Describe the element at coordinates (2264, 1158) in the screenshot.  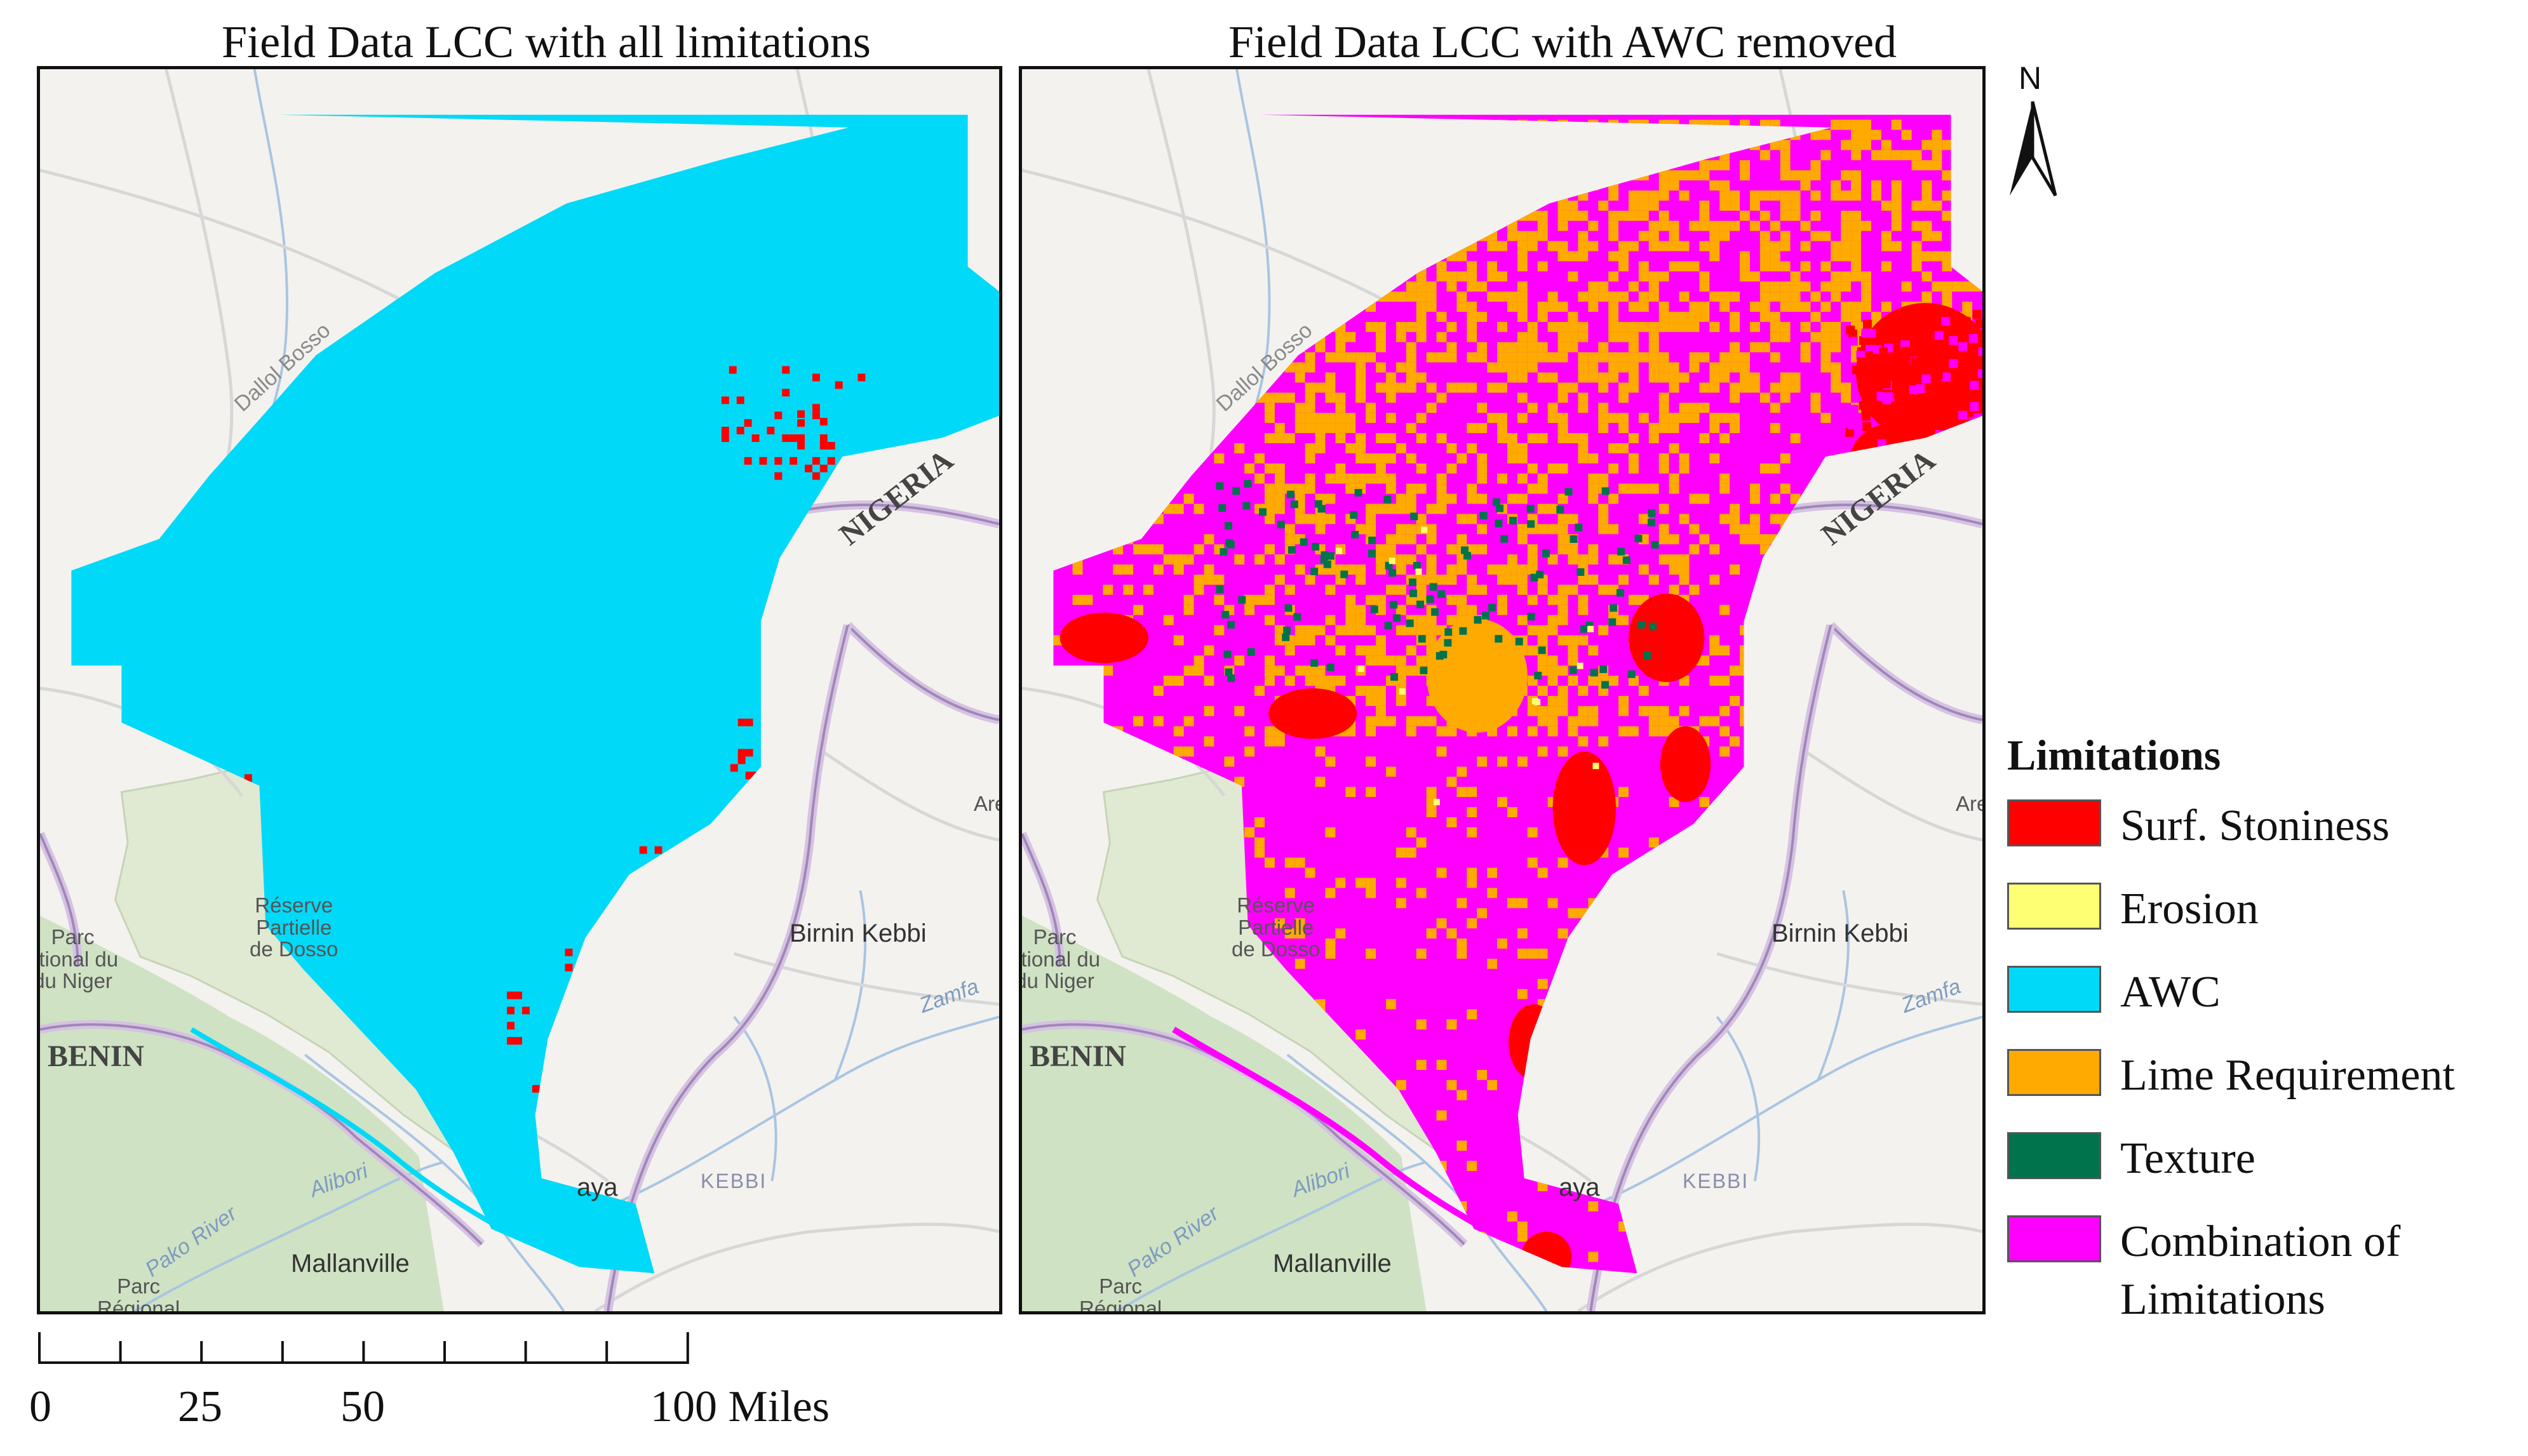
I see `legend-item: Texture` at that location.